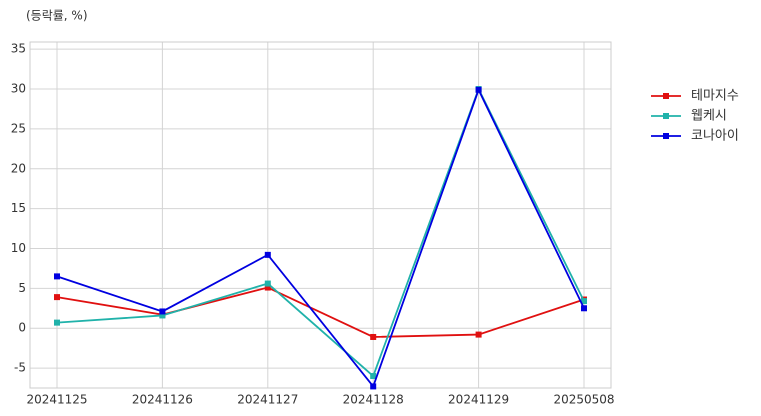  What do you see at coordinates (373, 400) in the screenshot?
I see `x-tick-label: 20241128` at bounding box center [373, 400].